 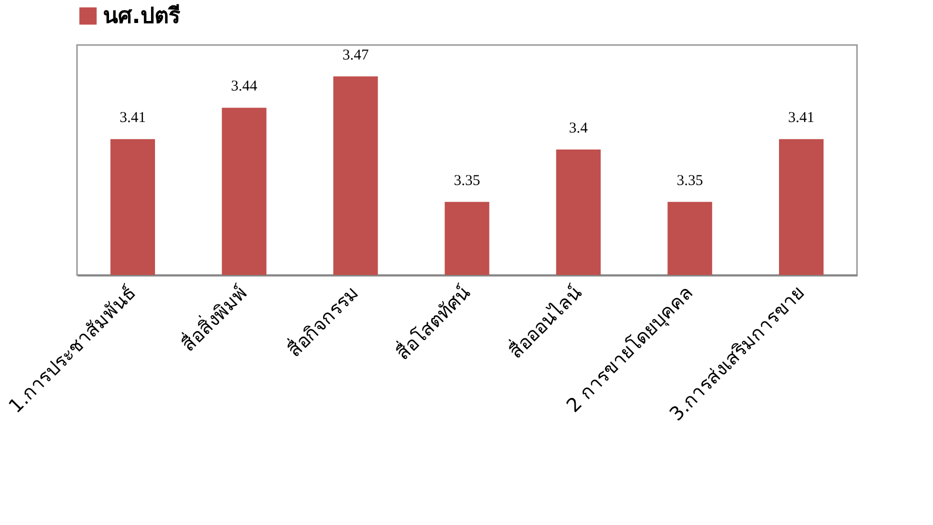 I want to click on data-label: 3.4, so click(x=578, y=128).